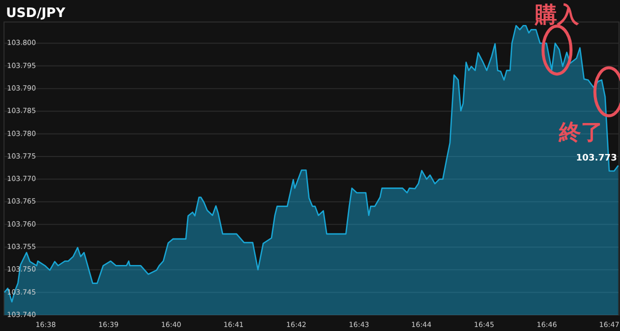 This screenshot has width=620, height=331. Describe the element at coordinates (580, 133) in the screenshot. I see `annotation: 終了` at that location.